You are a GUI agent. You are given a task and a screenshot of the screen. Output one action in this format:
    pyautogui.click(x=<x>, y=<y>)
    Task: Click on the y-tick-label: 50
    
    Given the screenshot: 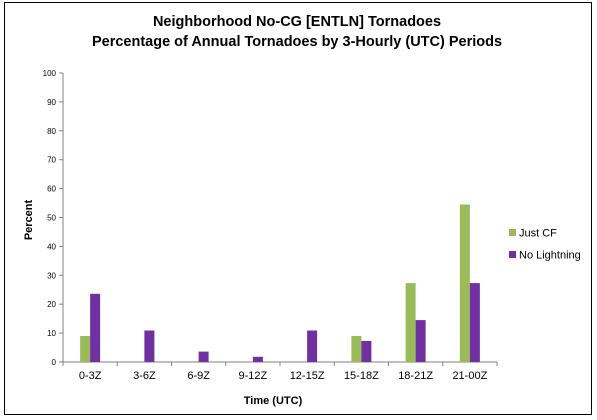 What is the action you would take?
    pyautogui.click(x=51, y=218)
    